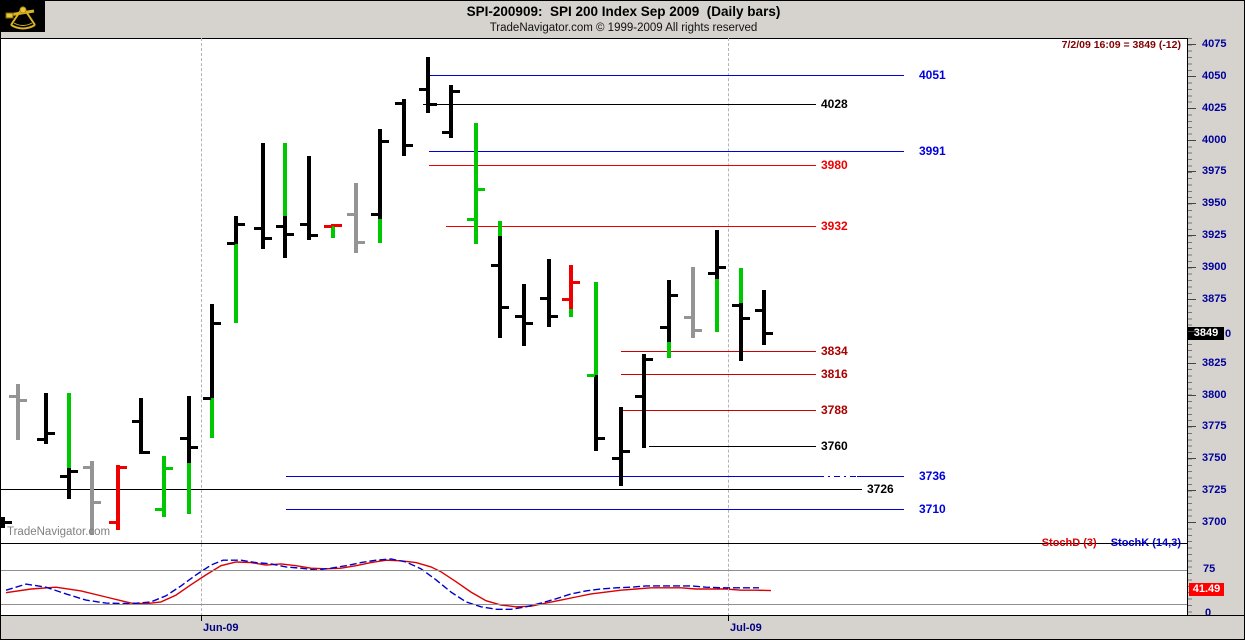 This screenshot has height=640, width=1245. Describe the element at coordinates (59, 532) in the screenshot. I see `watermark-text: TradeNavigator.com` at that location.